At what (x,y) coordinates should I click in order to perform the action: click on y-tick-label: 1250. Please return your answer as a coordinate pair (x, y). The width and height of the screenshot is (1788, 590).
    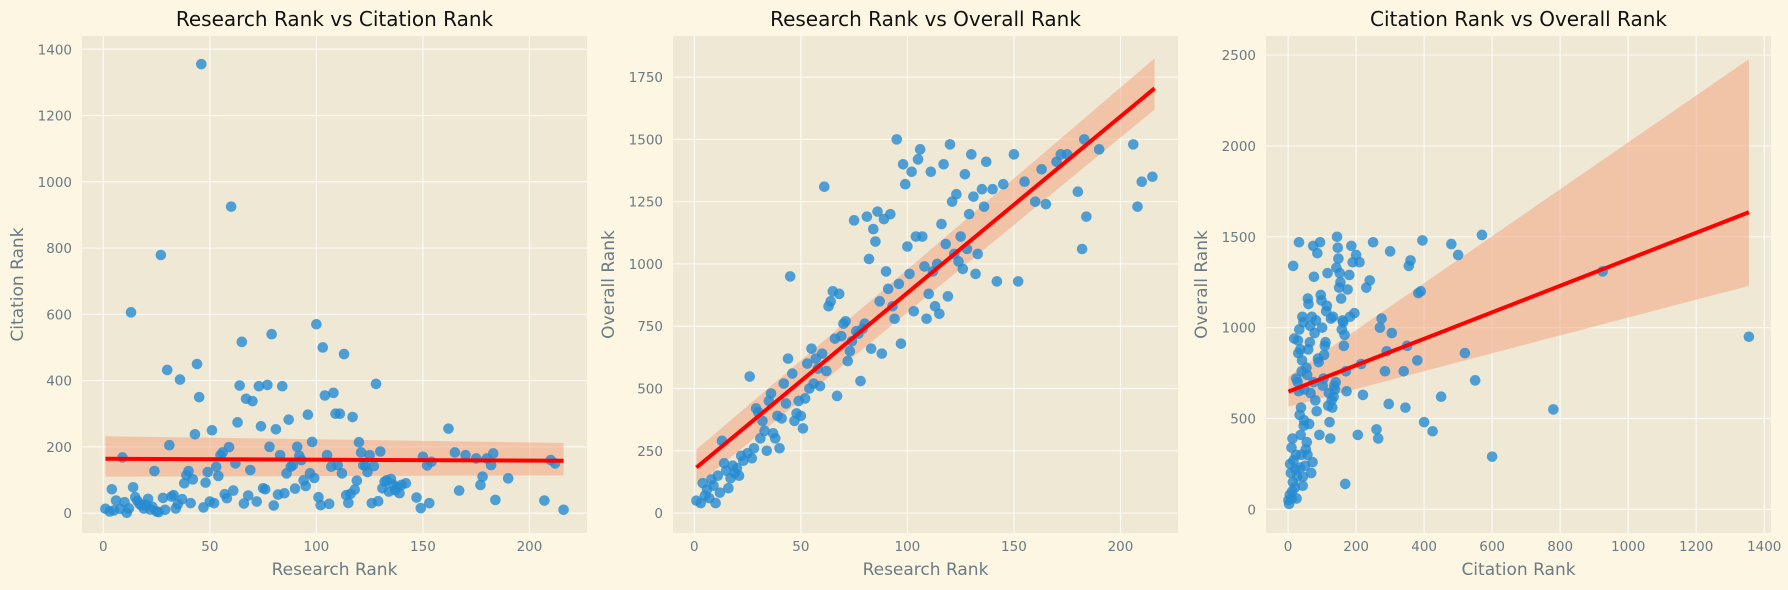
    Looking at the image, I should click on (646, 203).